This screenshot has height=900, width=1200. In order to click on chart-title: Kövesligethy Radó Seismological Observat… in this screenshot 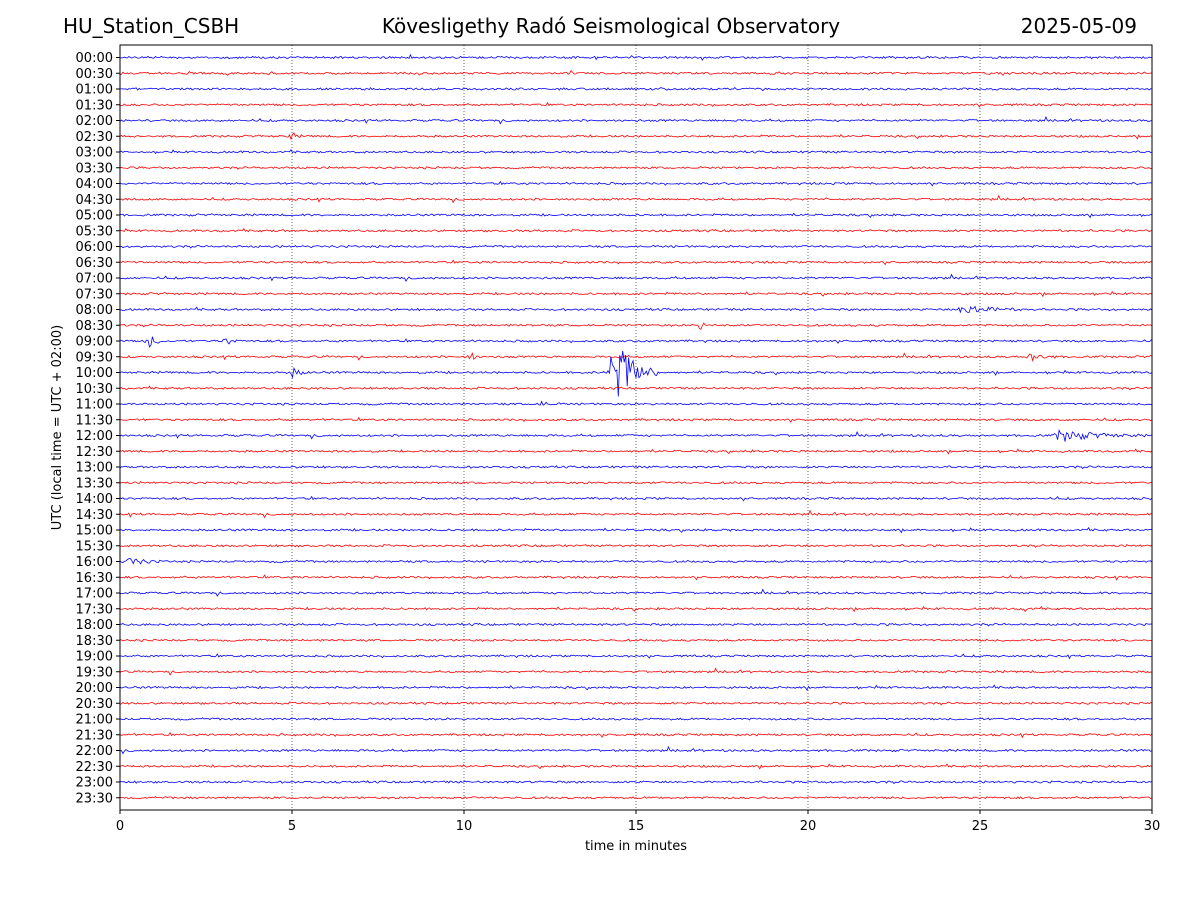, I will do `click(611, 26)`.